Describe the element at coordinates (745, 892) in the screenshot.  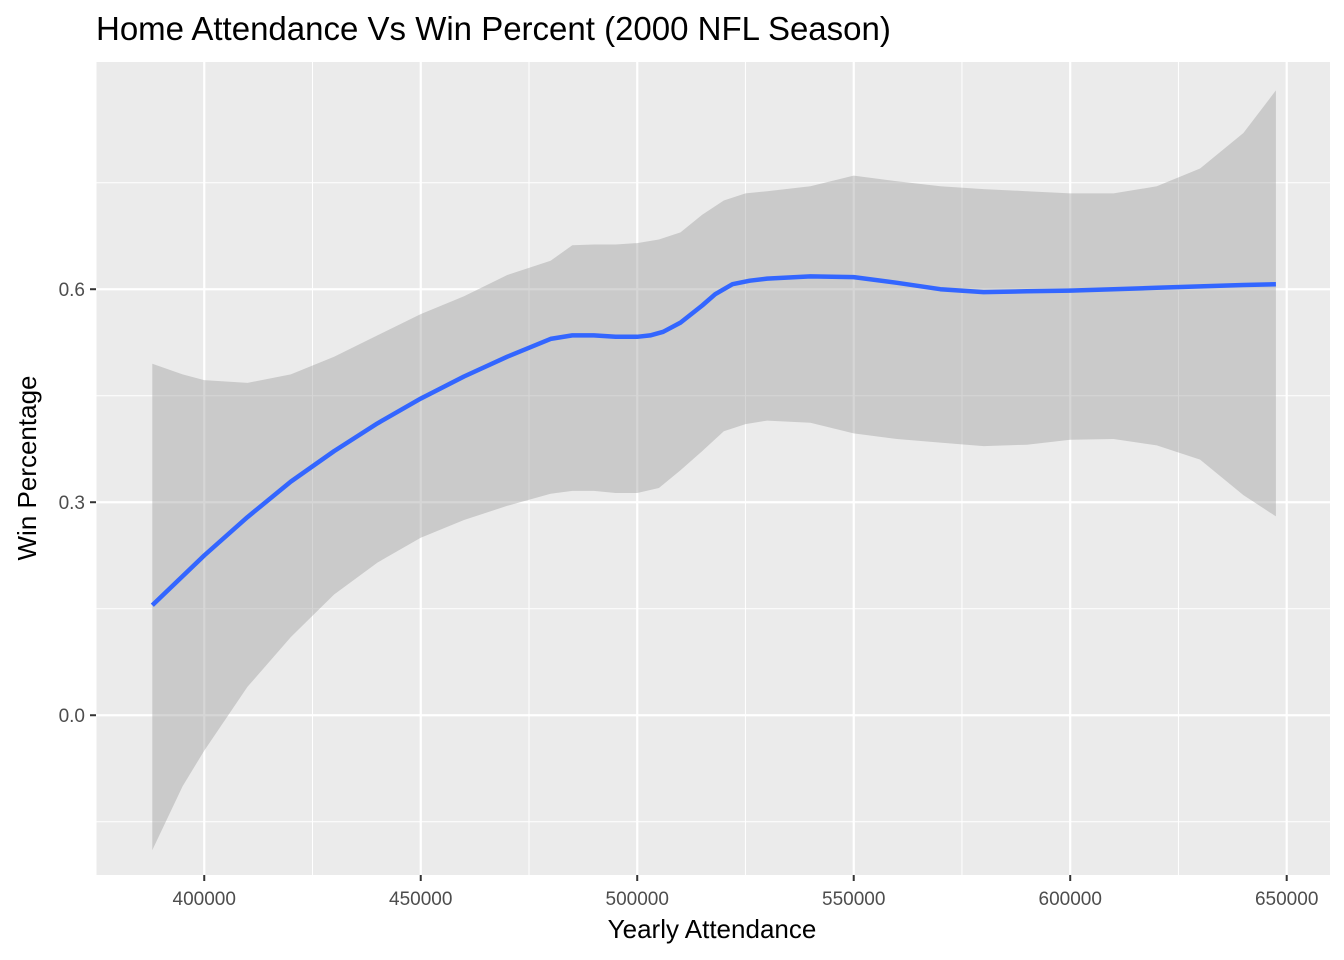
I see `x-axis: 400000 450000 500000 550000 600000 650000` at that location.